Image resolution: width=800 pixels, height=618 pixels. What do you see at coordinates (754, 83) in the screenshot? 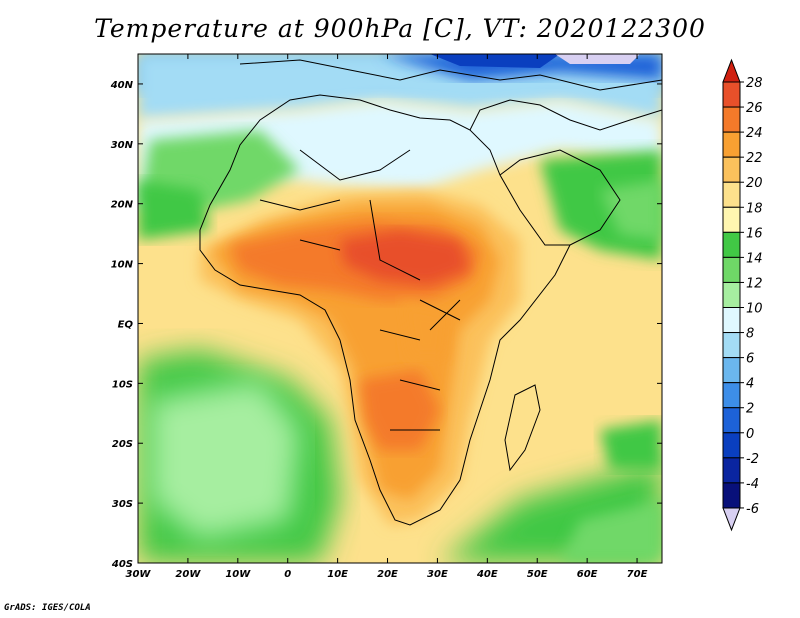
I see `colorbar-label: 28` at bounding box center [754, 83].